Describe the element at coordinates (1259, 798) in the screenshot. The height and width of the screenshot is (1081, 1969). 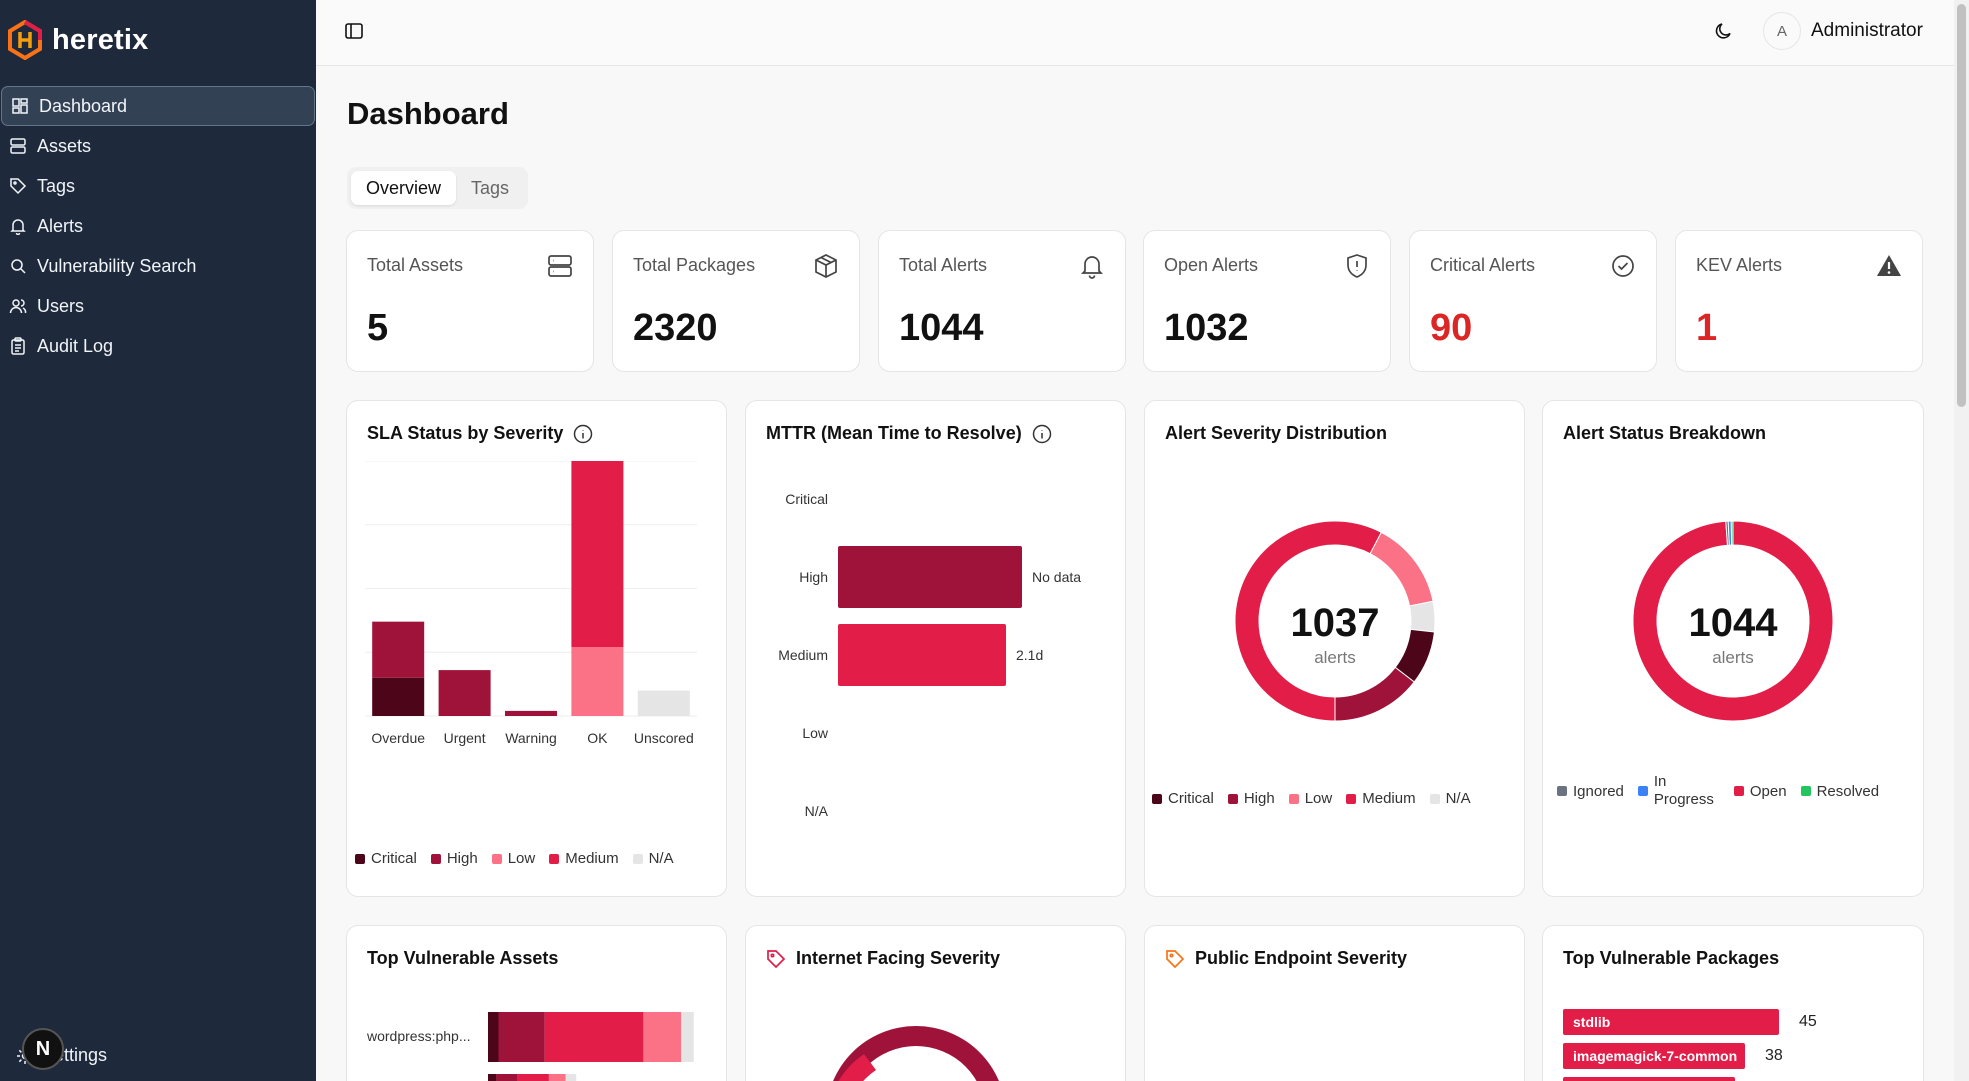
I see `legend-label: High` at that location.